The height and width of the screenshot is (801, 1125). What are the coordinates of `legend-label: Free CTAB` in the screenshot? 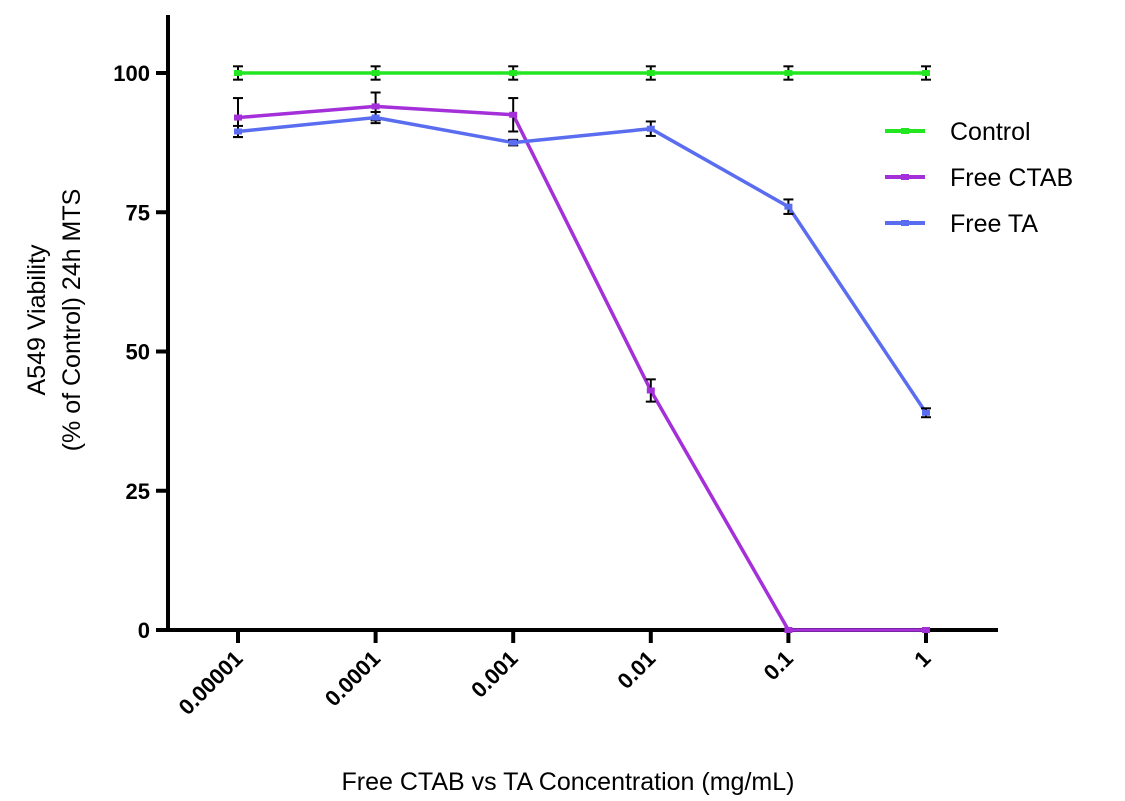 It's located at (1011, 178).